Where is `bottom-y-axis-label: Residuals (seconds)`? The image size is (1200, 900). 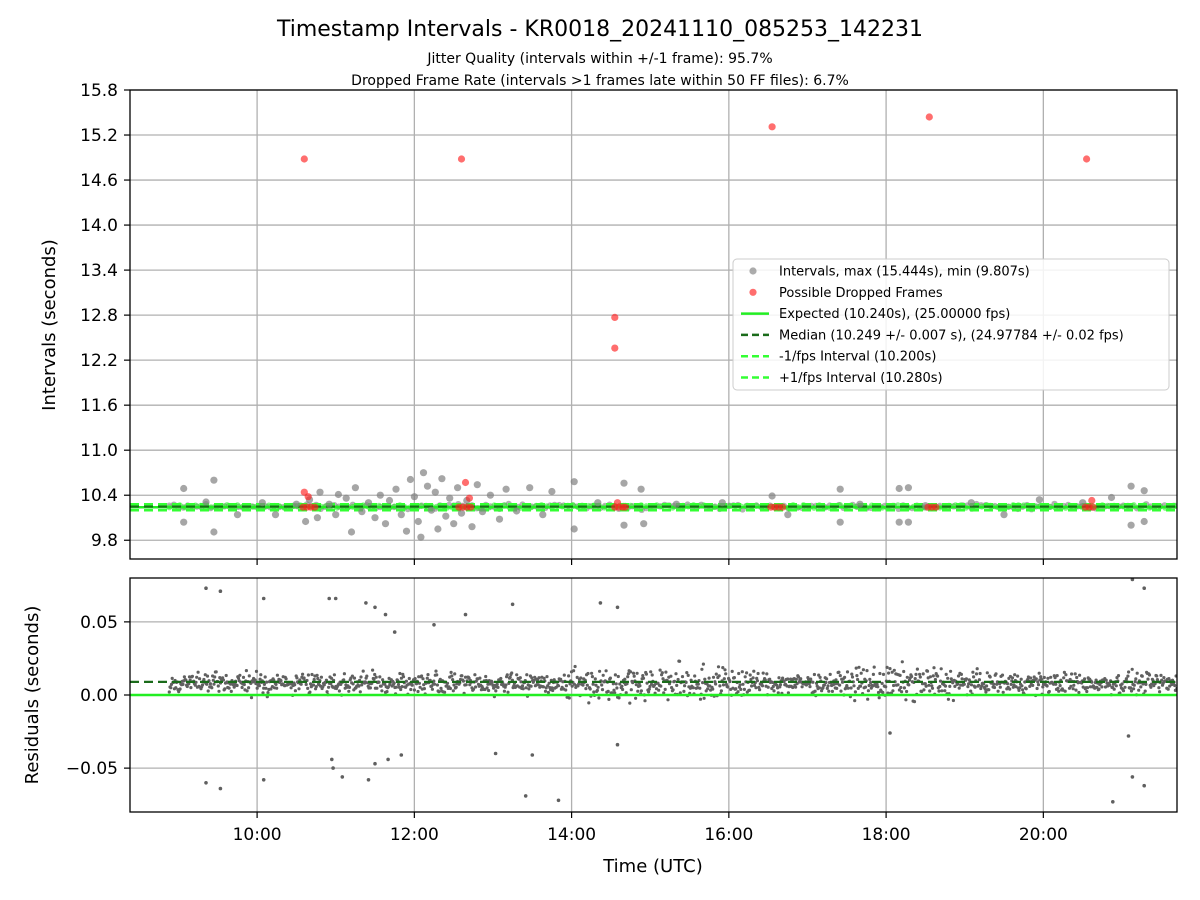
bottom-y-axis-label: Residuals (seconds) is located at coordinates (32, 695).